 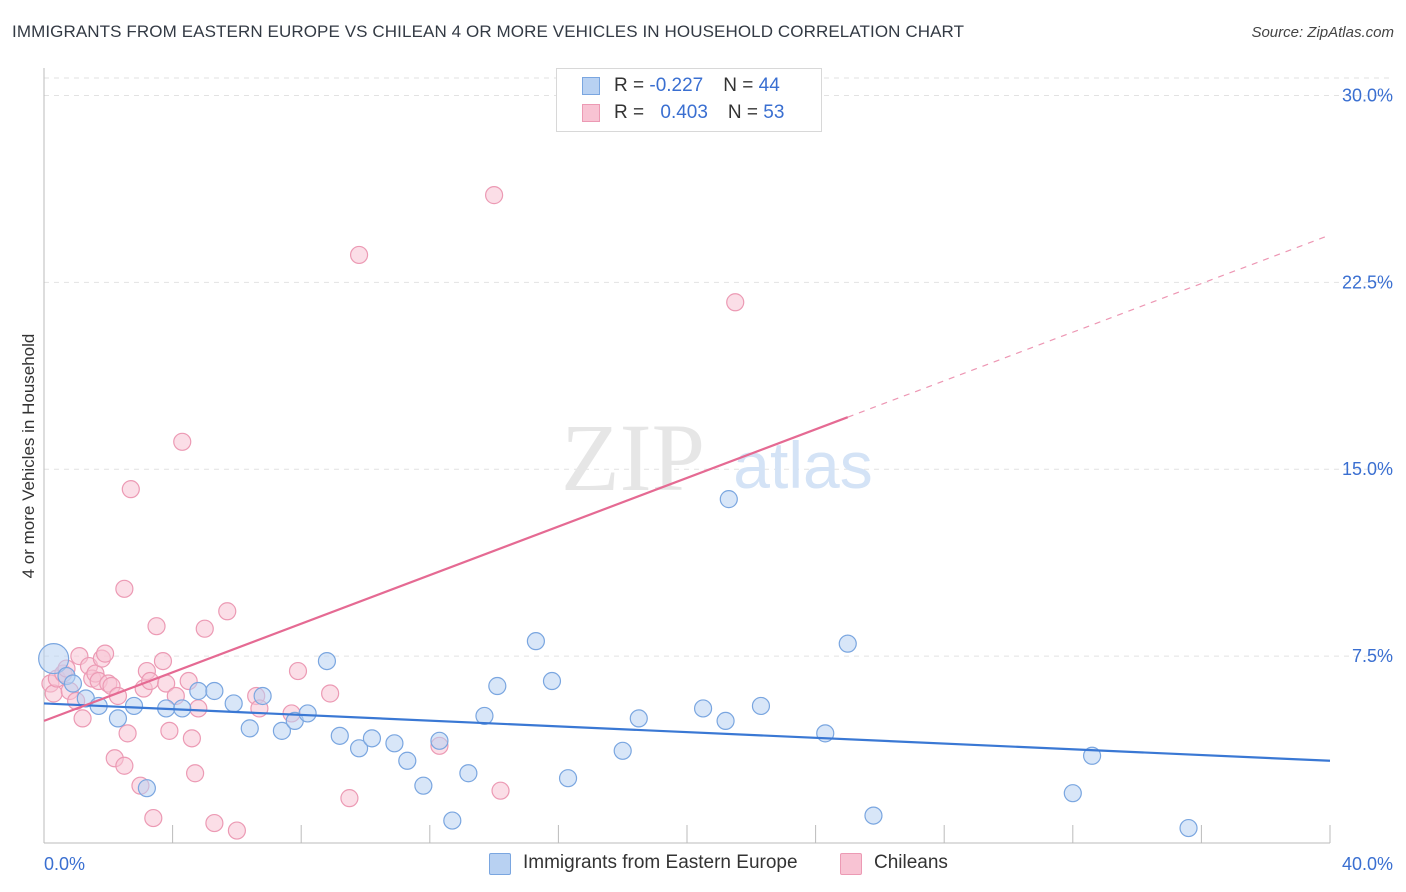 I want to click on legend-swatch-blue, so click(x=591, y=86).